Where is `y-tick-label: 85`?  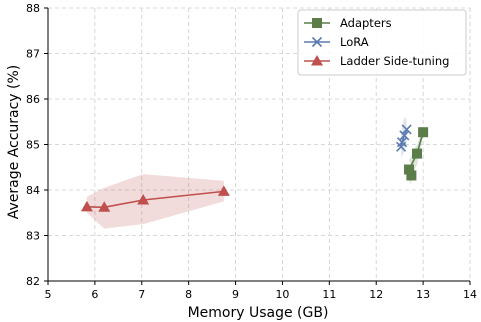 y-tick-label: 85 is located at coordinates (33, 145).